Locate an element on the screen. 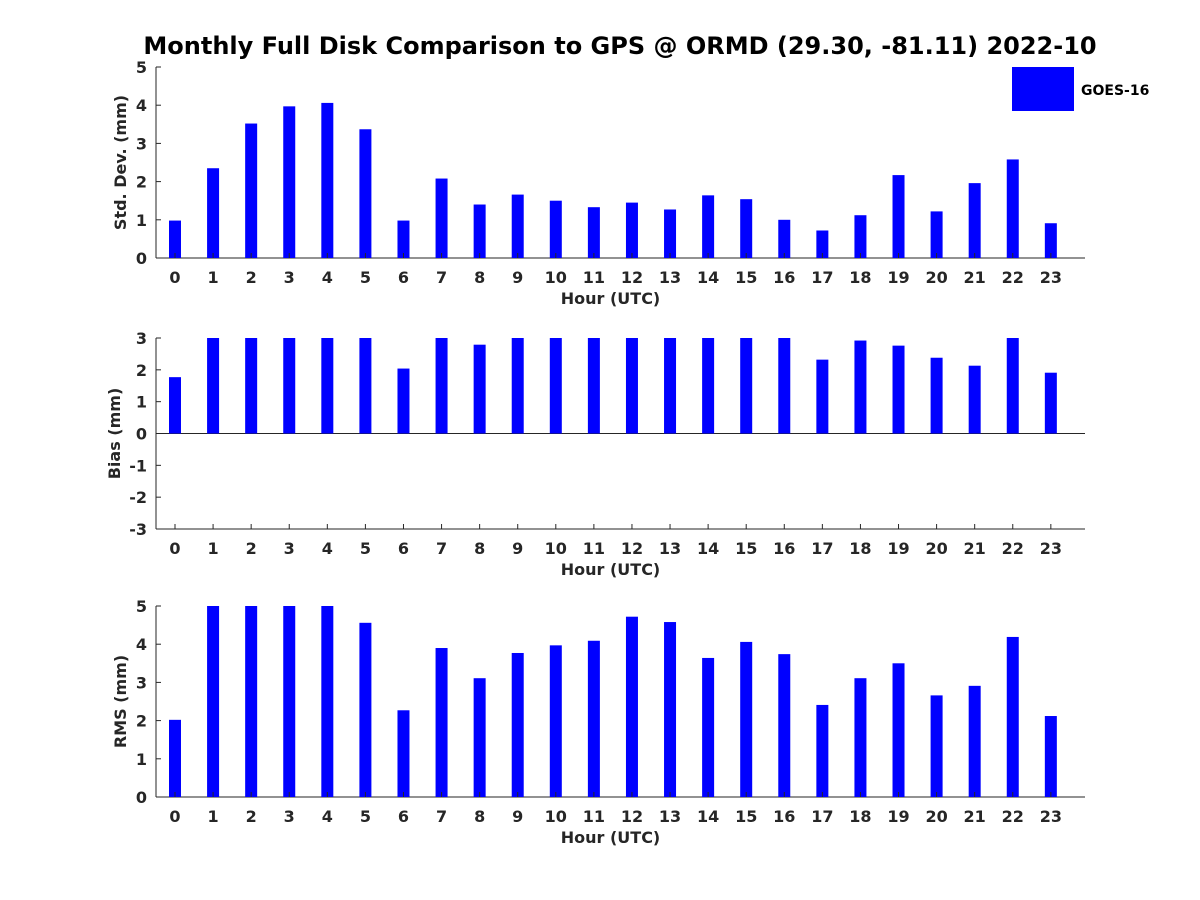  std-dev-x-tick-label: 19 is located at coordinates (898, 277).